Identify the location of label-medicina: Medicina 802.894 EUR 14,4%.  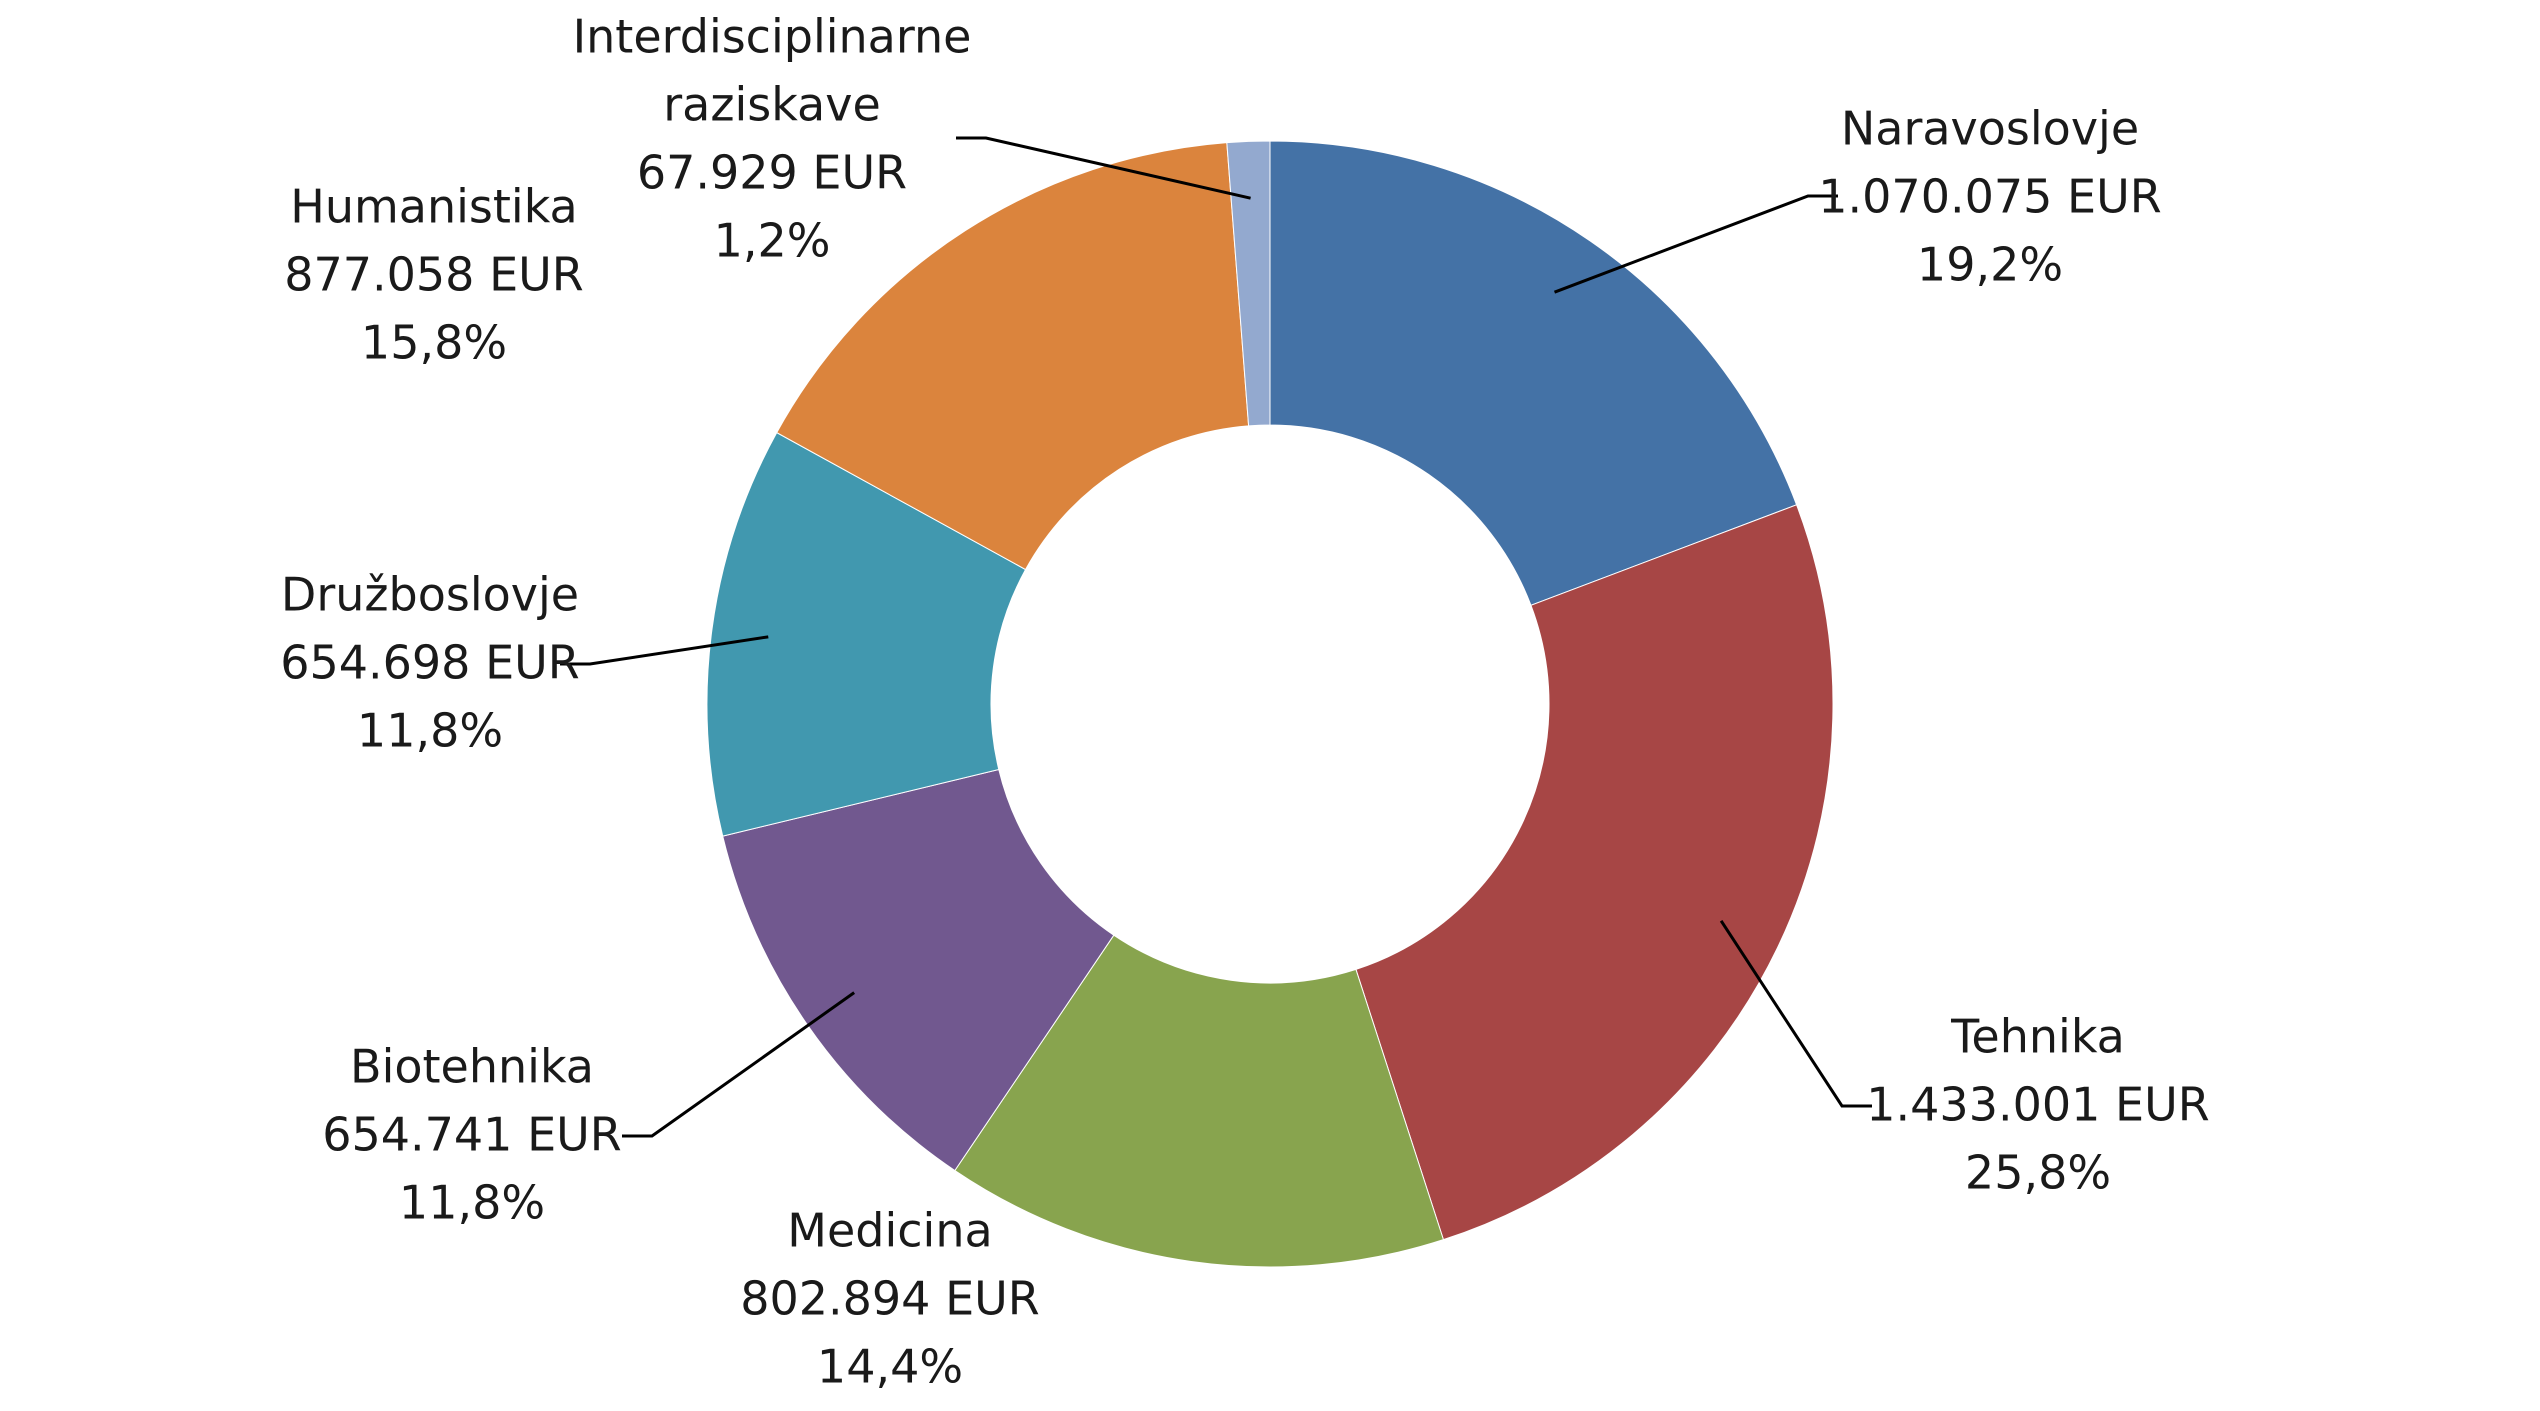
(890, 1299).